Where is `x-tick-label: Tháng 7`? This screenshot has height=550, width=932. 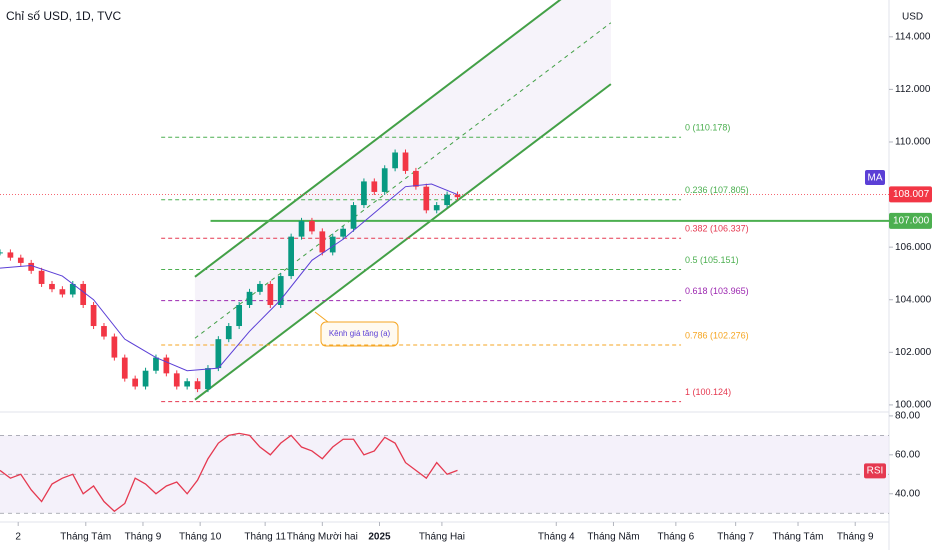 x-tick-label: Tháng 7 is located at coordinates (735, 537).